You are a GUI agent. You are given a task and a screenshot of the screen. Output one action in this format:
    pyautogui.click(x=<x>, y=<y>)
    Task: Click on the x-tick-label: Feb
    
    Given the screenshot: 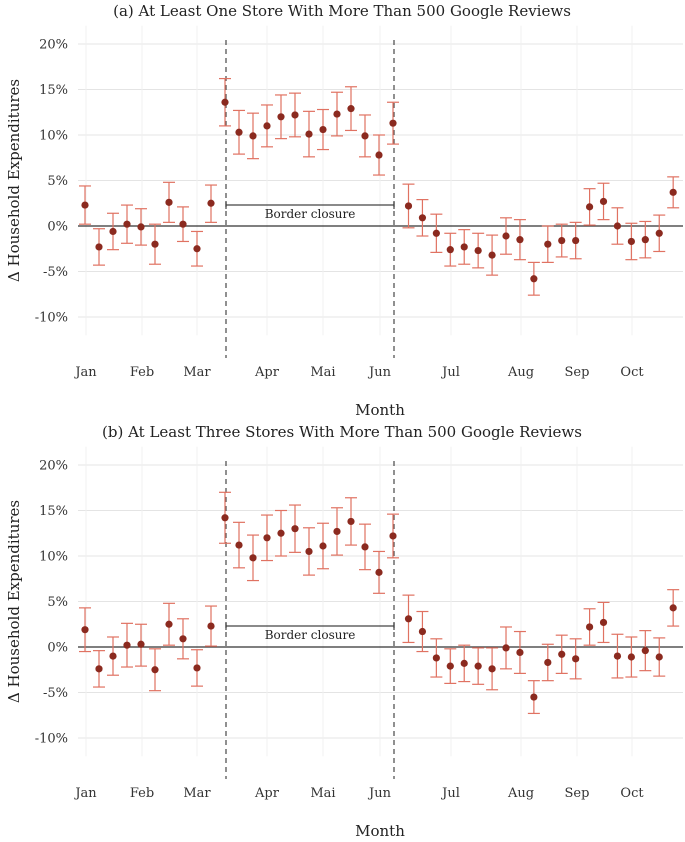 What is the action you would take?
    pyautogui.click(x=142, y=372)
    